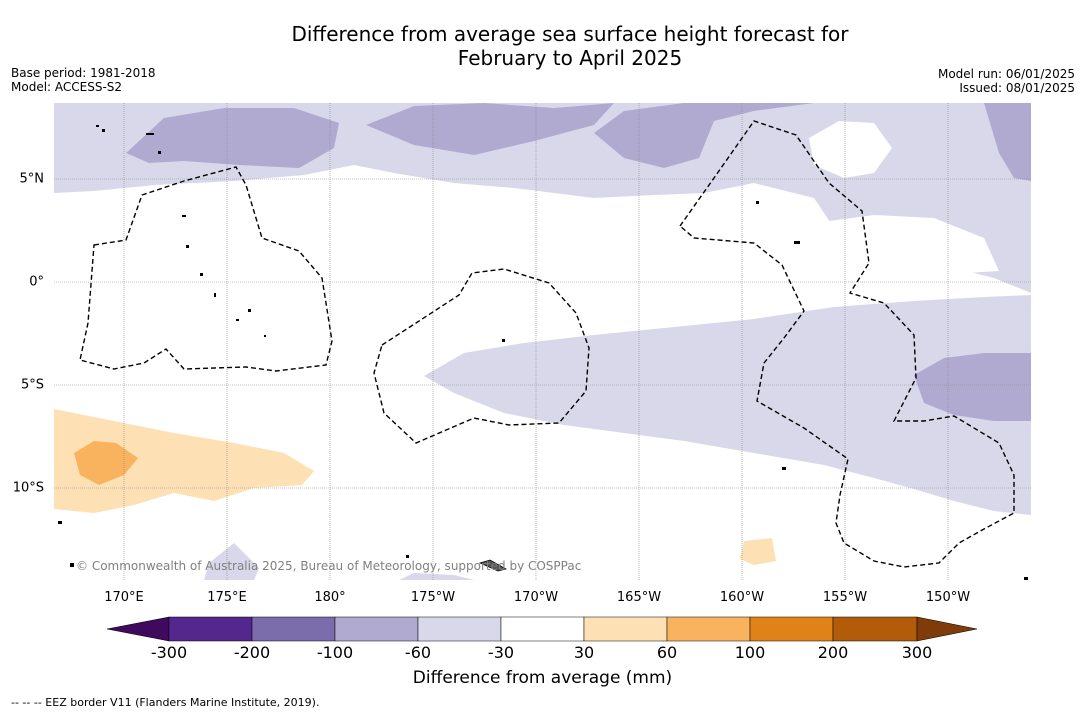 The width and height of the screenshot is (1085, 713). I want to click on colorbar-tick-6: 30, so click(584, 652).